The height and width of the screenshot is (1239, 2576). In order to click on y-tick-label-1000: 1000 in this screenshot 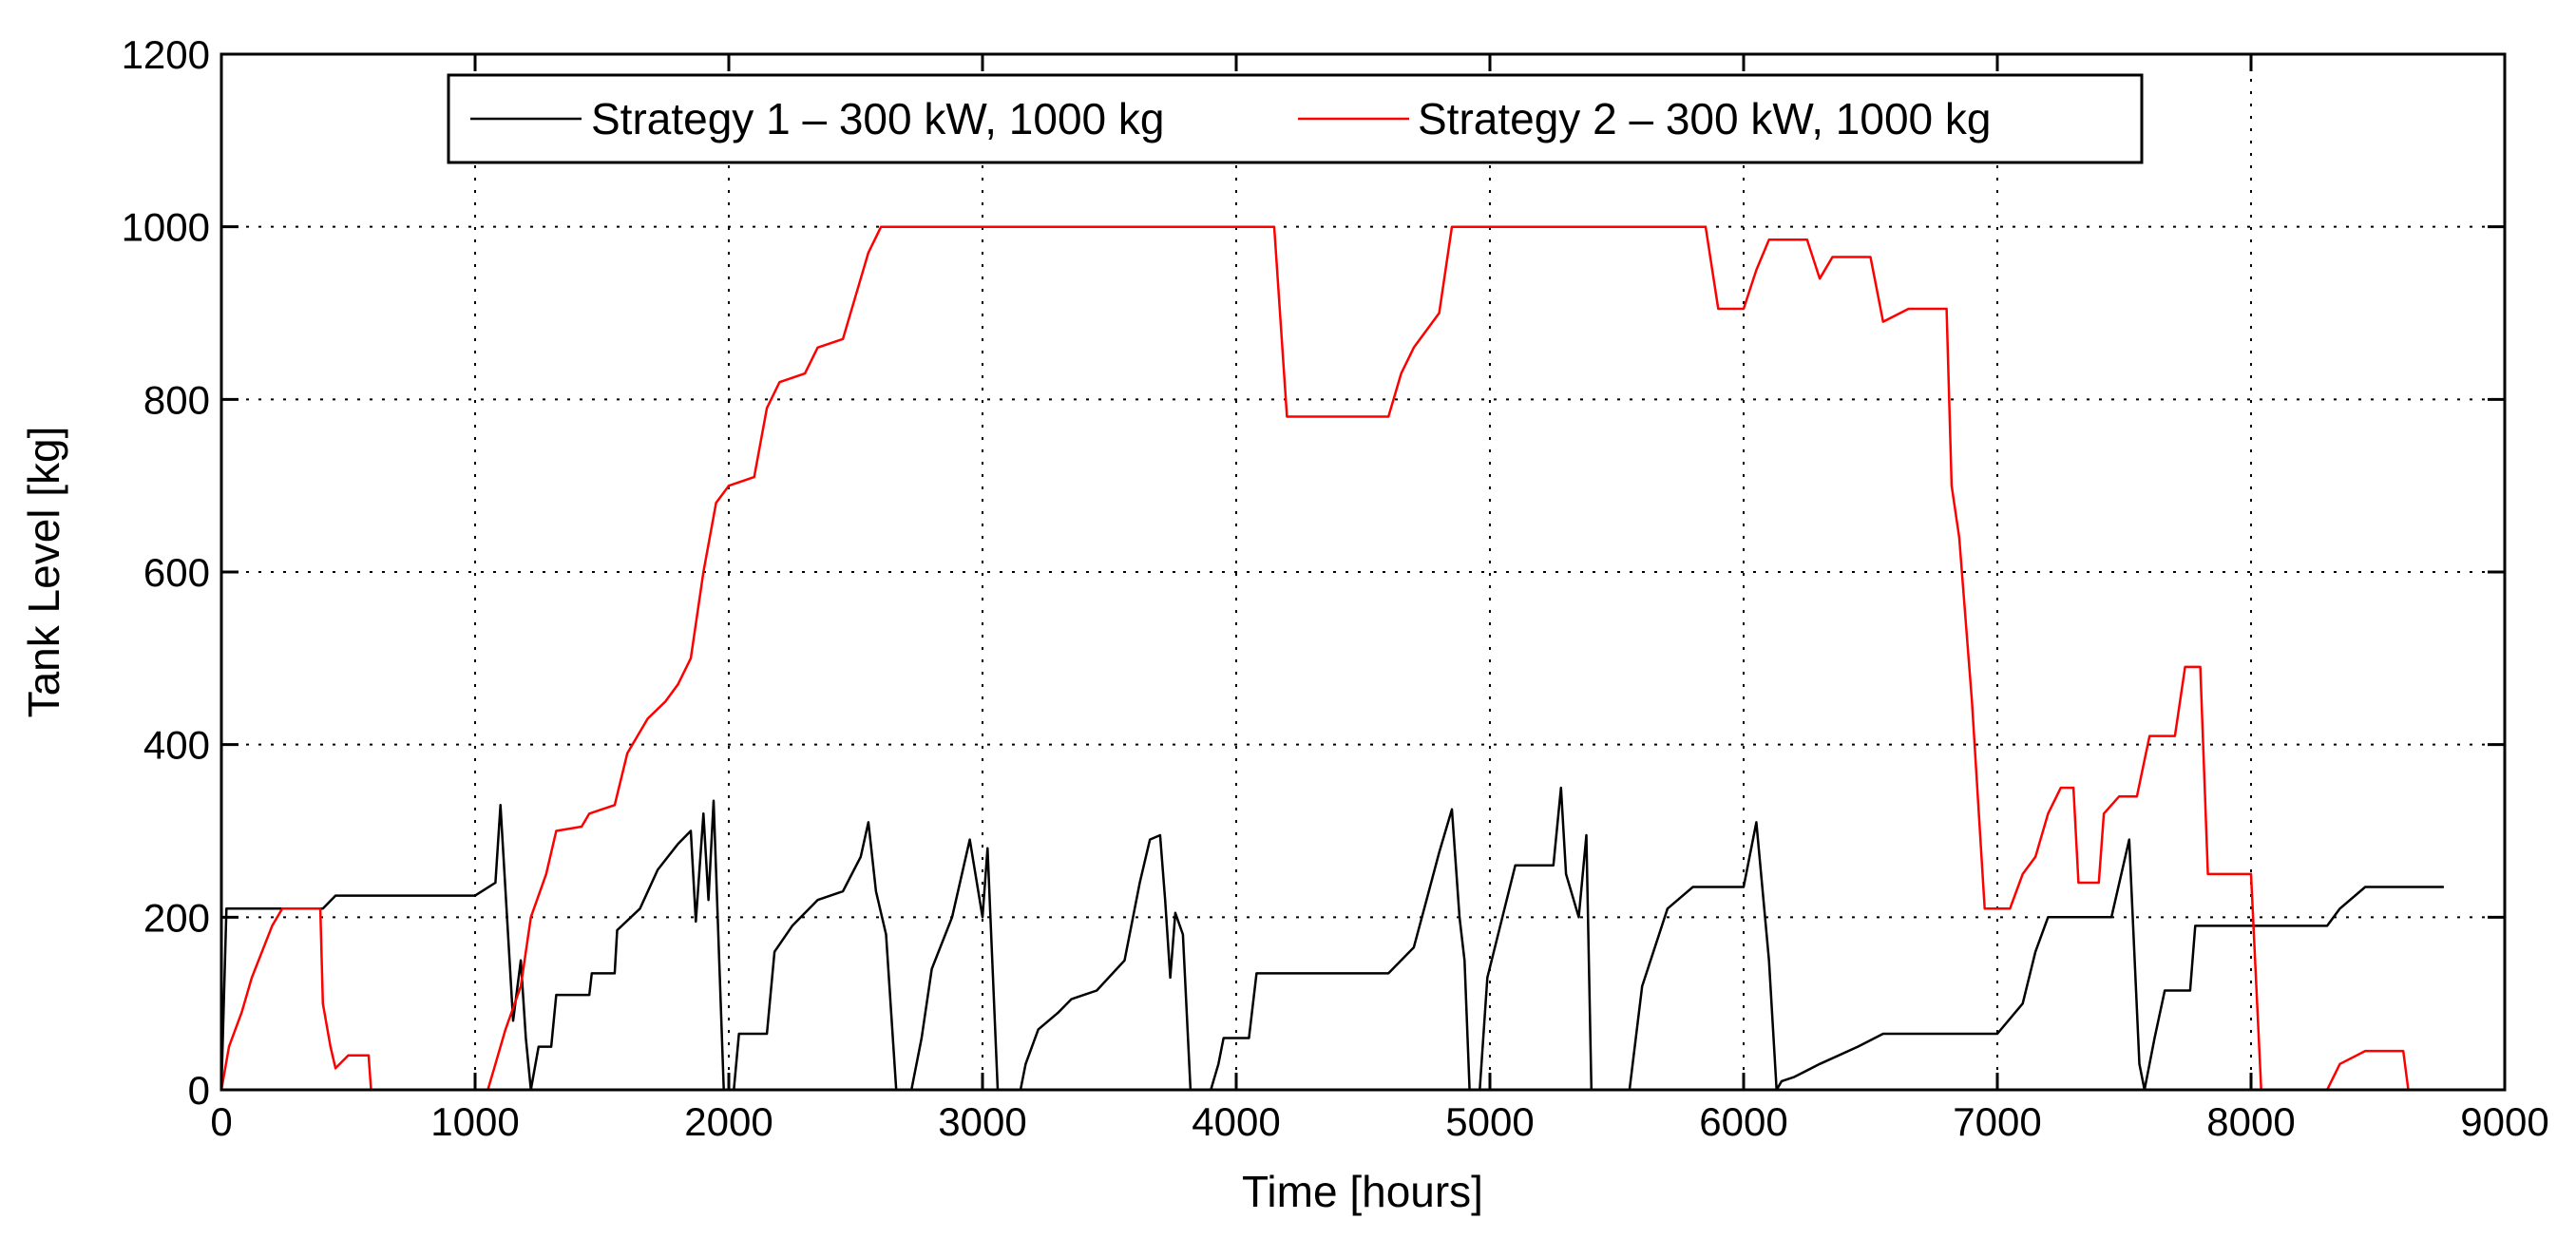, I will do `click(166, 228)`.